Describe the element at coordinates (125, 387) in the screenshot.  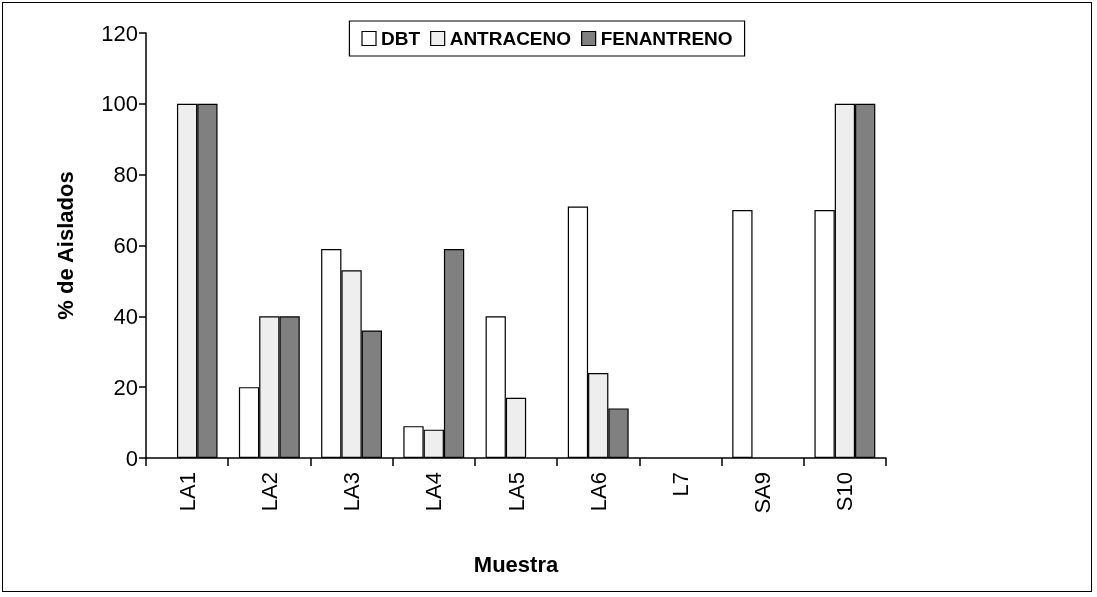
I see `y-tick-label: 20` at that location.